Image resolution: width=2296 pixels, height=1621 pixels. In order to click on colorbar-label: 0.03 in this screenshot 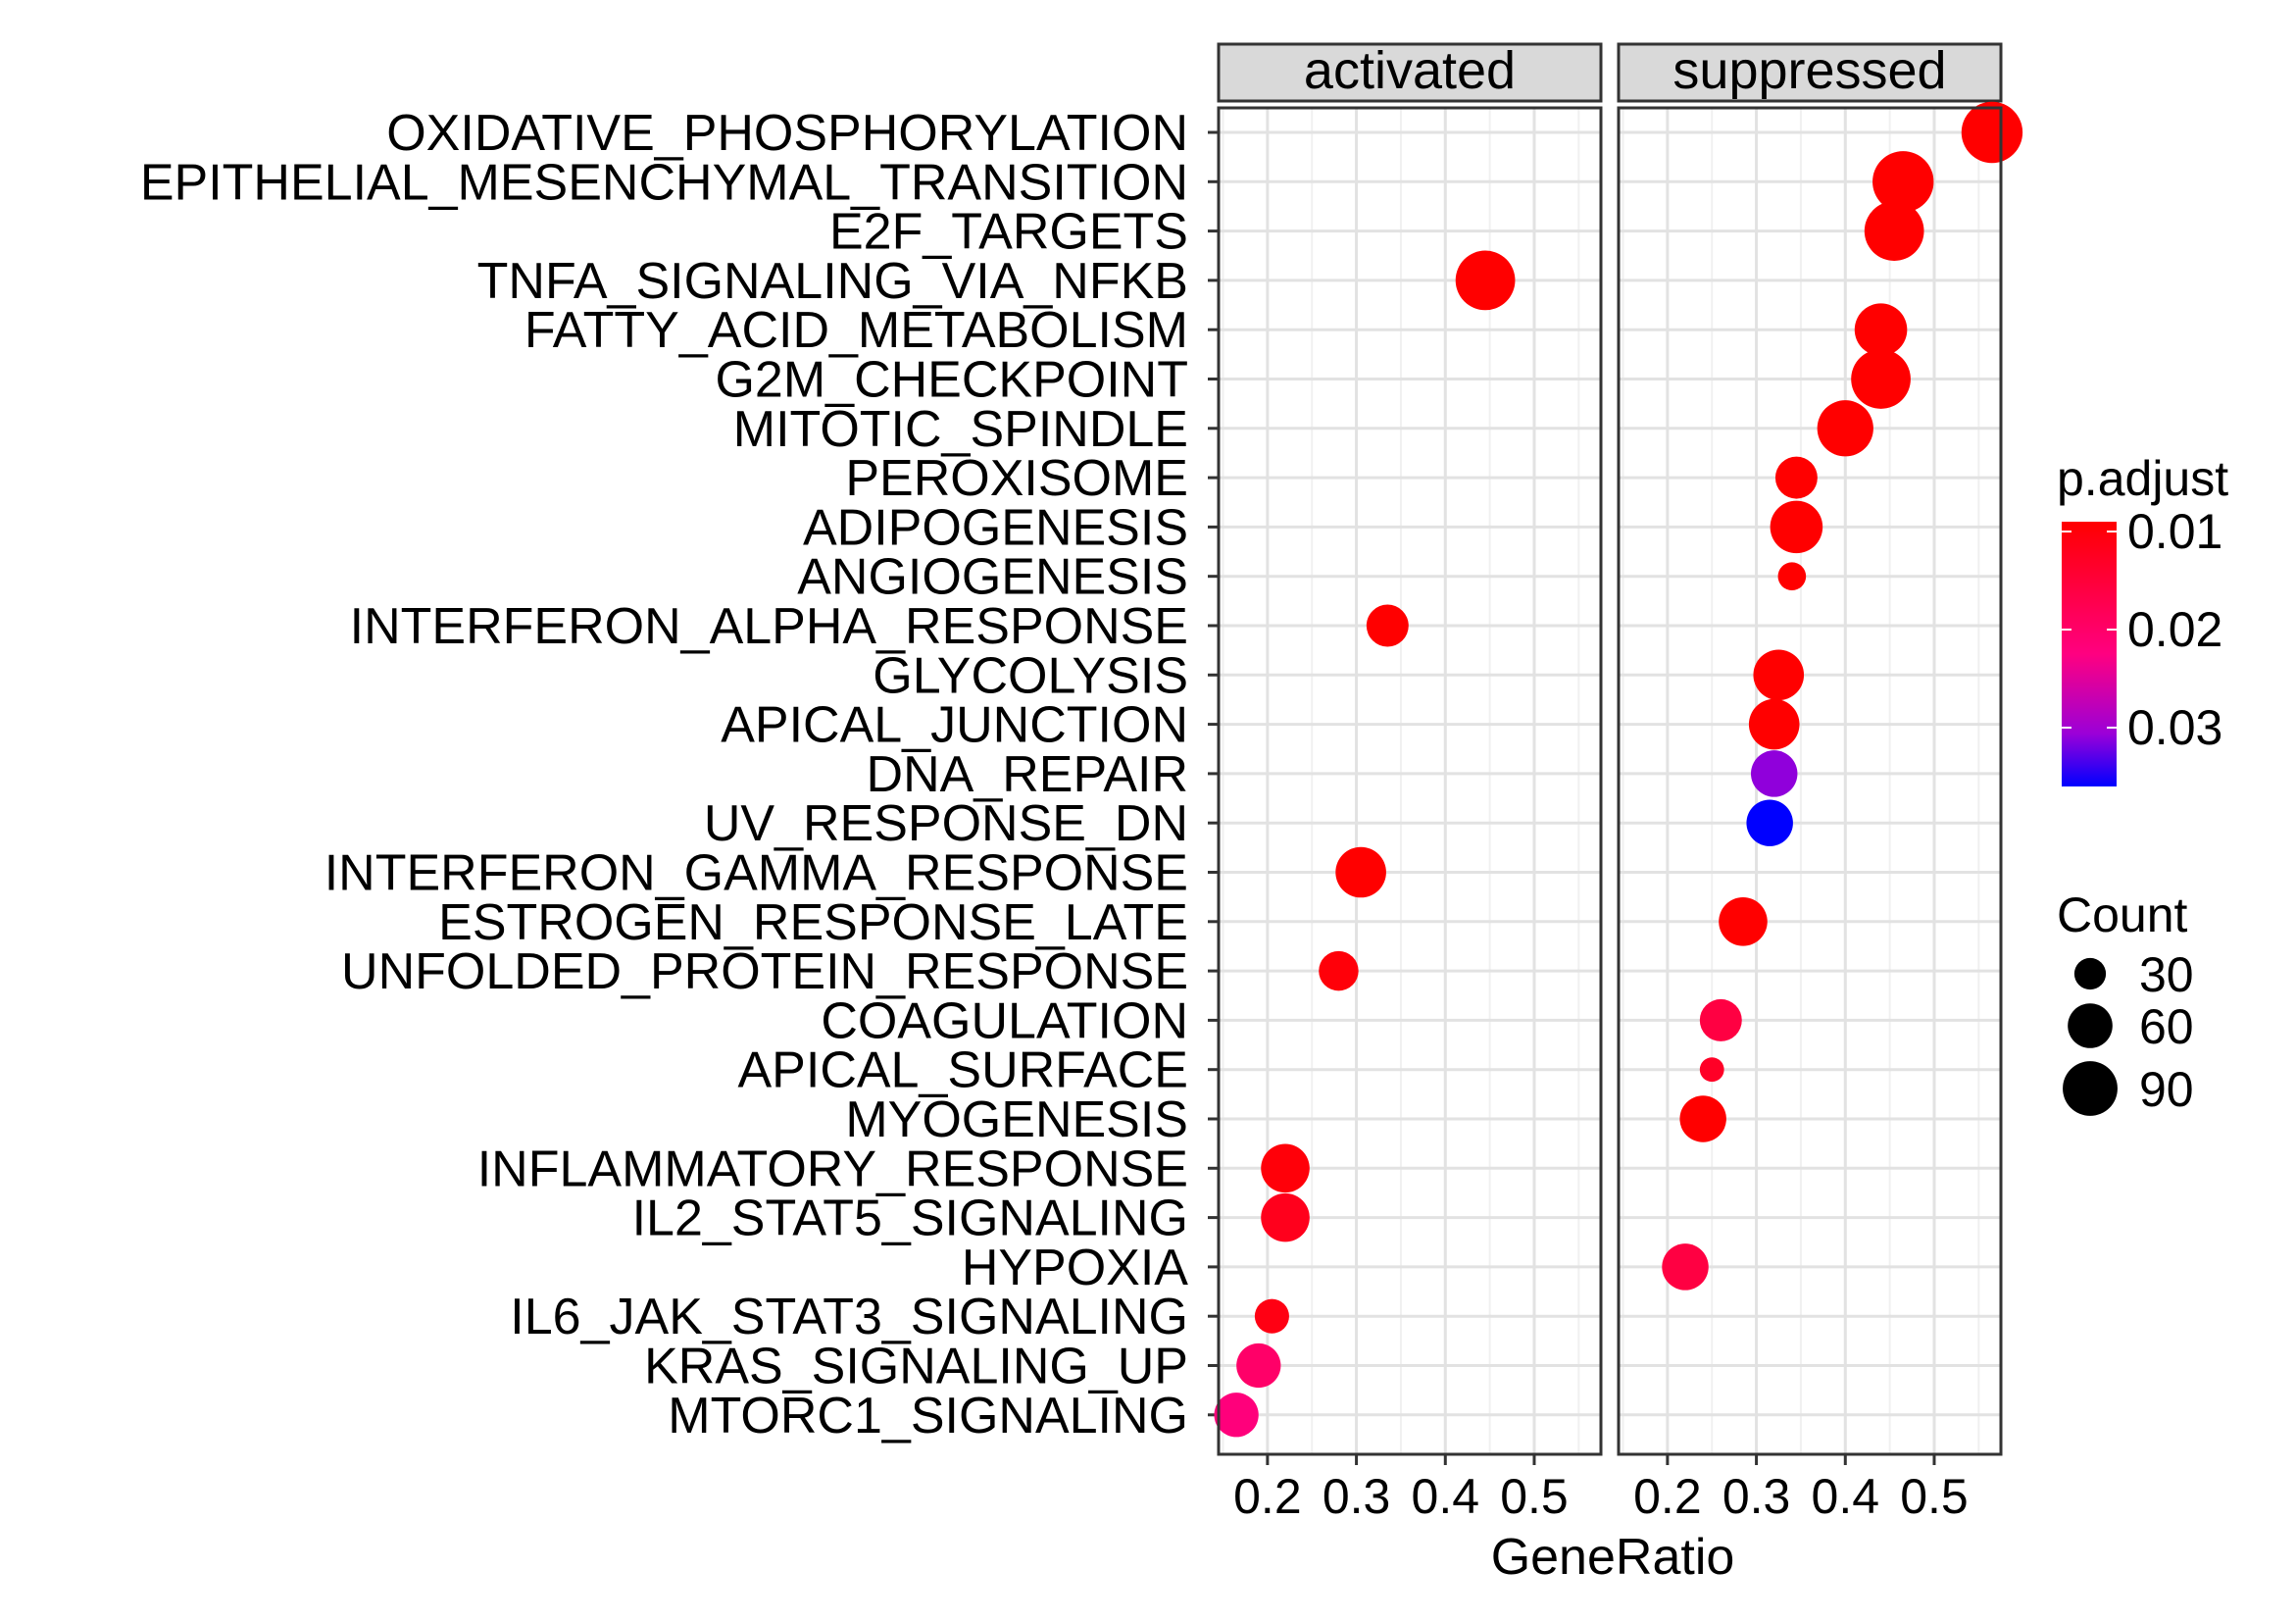, I will do `click(2174, 727)`.